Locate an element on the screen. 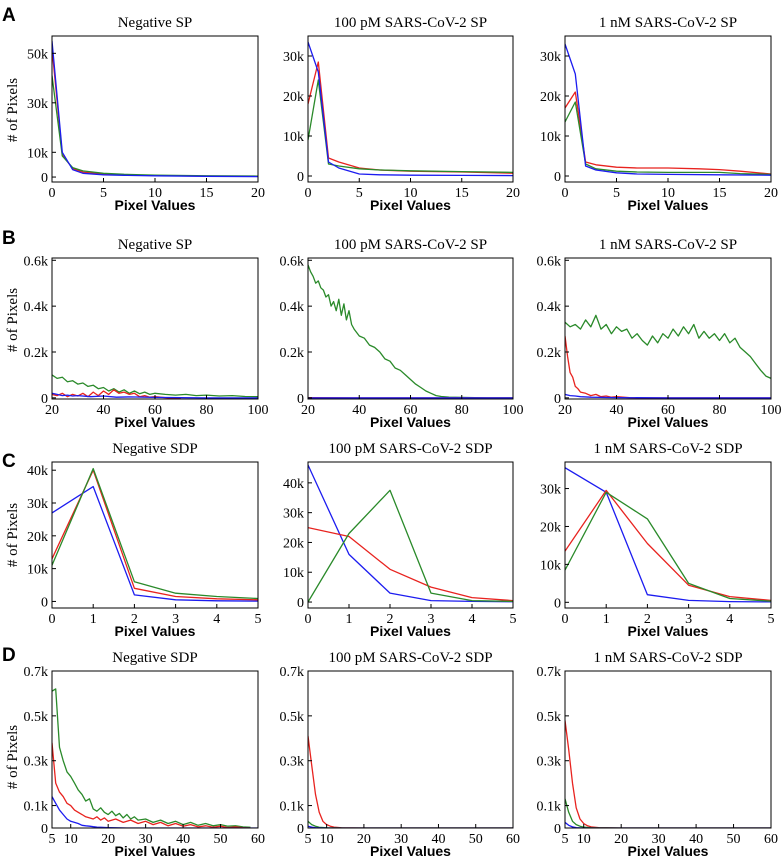  chart-1-2-ytick-label-3: 0.6k is located at coordinates (549, 261).